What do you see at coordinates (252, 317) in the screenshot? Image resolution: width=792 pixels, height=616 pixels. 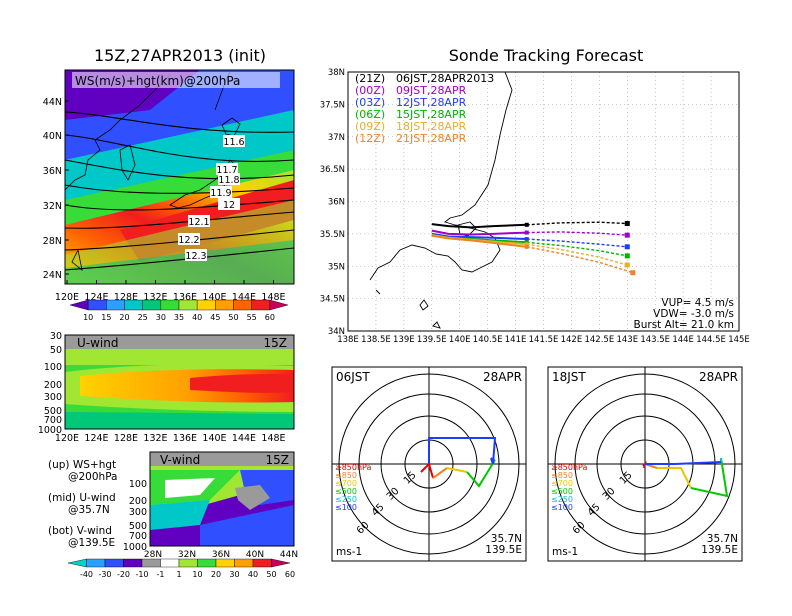 I see `colorbar-label: 55` at bounding box center [252, 317].